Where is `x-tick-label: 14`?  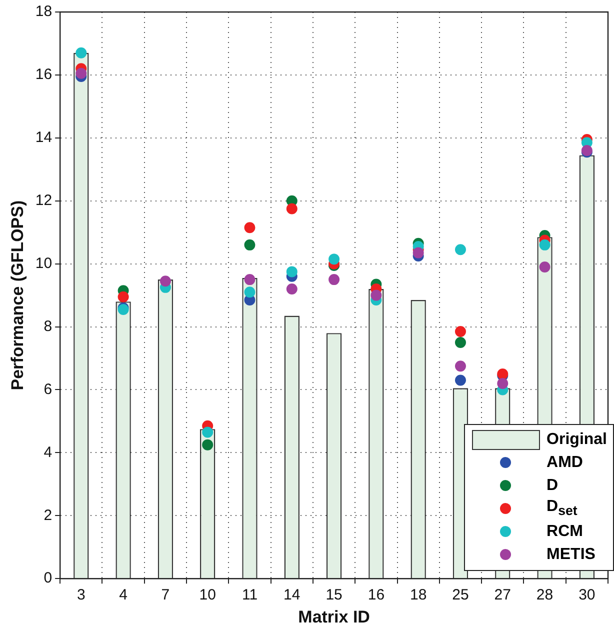
x-tick-label: 14 is located at coordinates (292, 595).